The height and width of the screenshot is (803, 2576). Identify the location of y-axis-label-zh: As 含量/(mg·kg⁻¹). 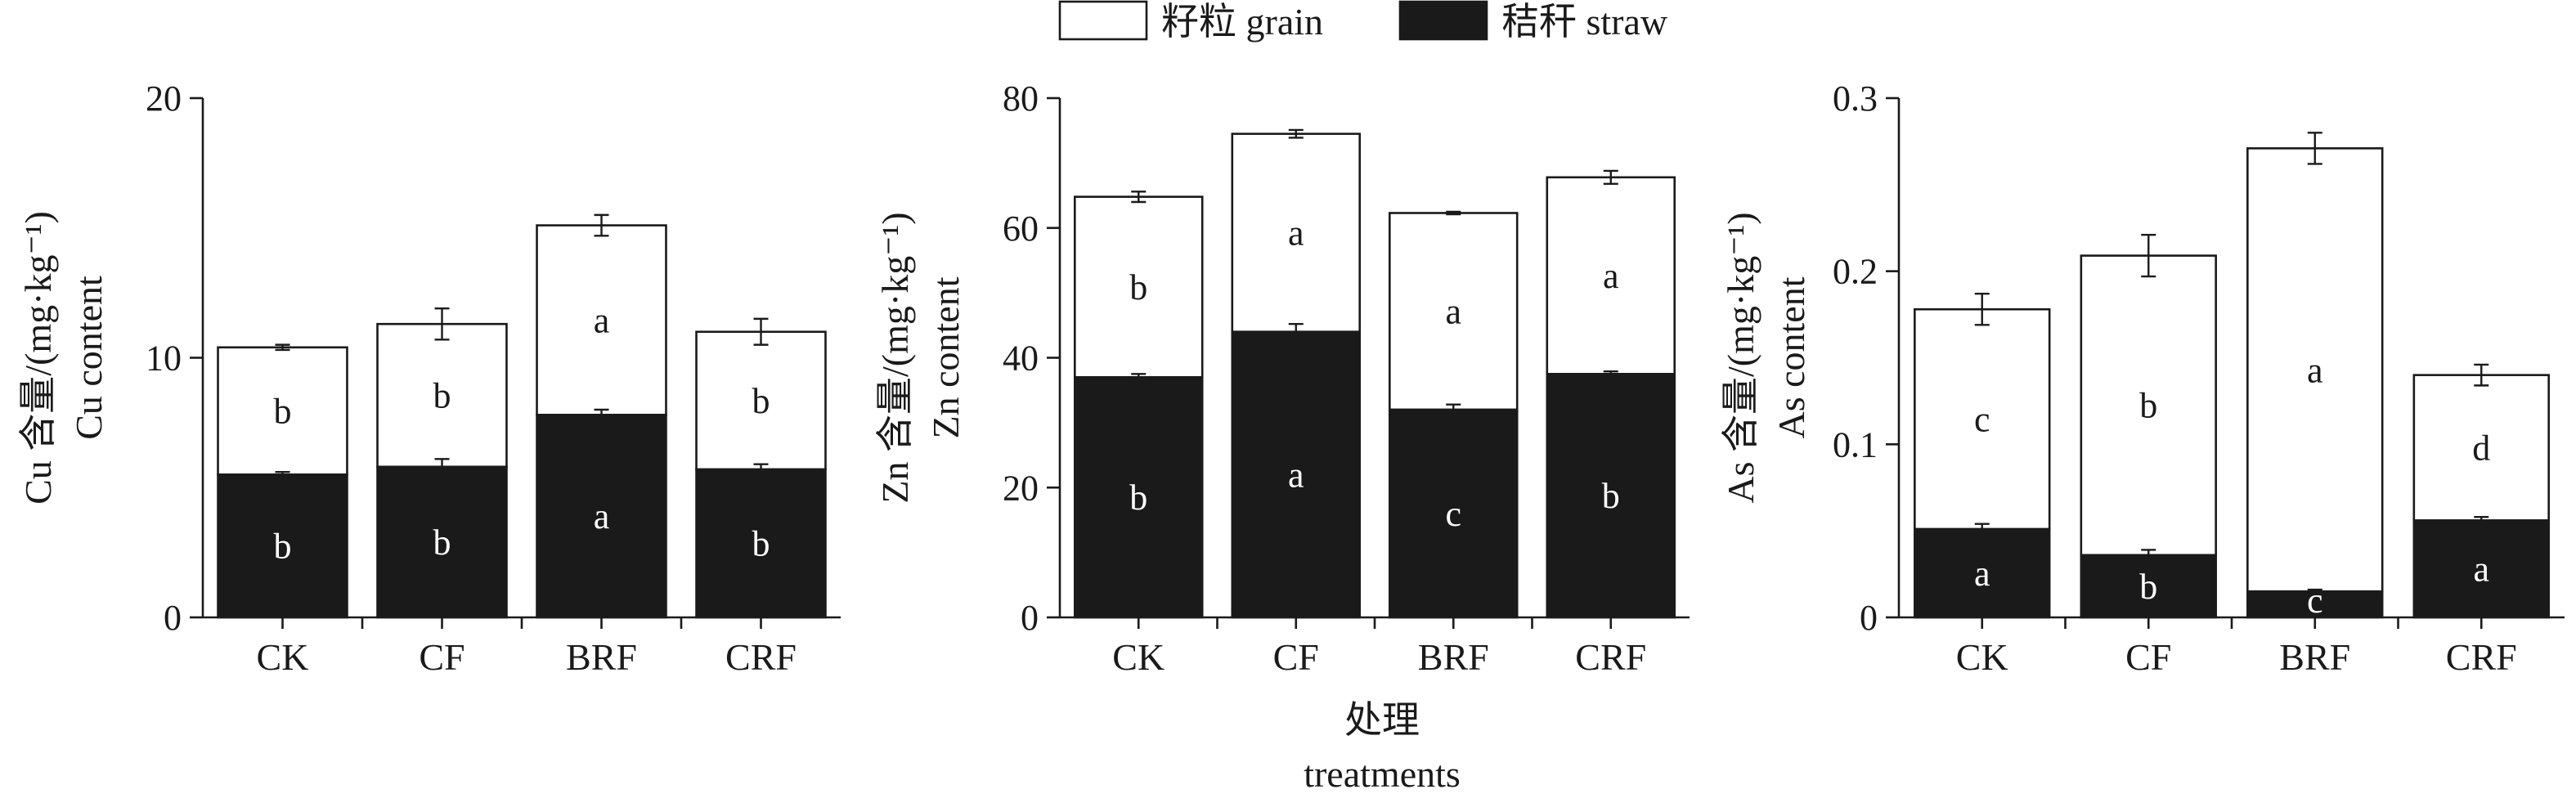
(1740, 357).